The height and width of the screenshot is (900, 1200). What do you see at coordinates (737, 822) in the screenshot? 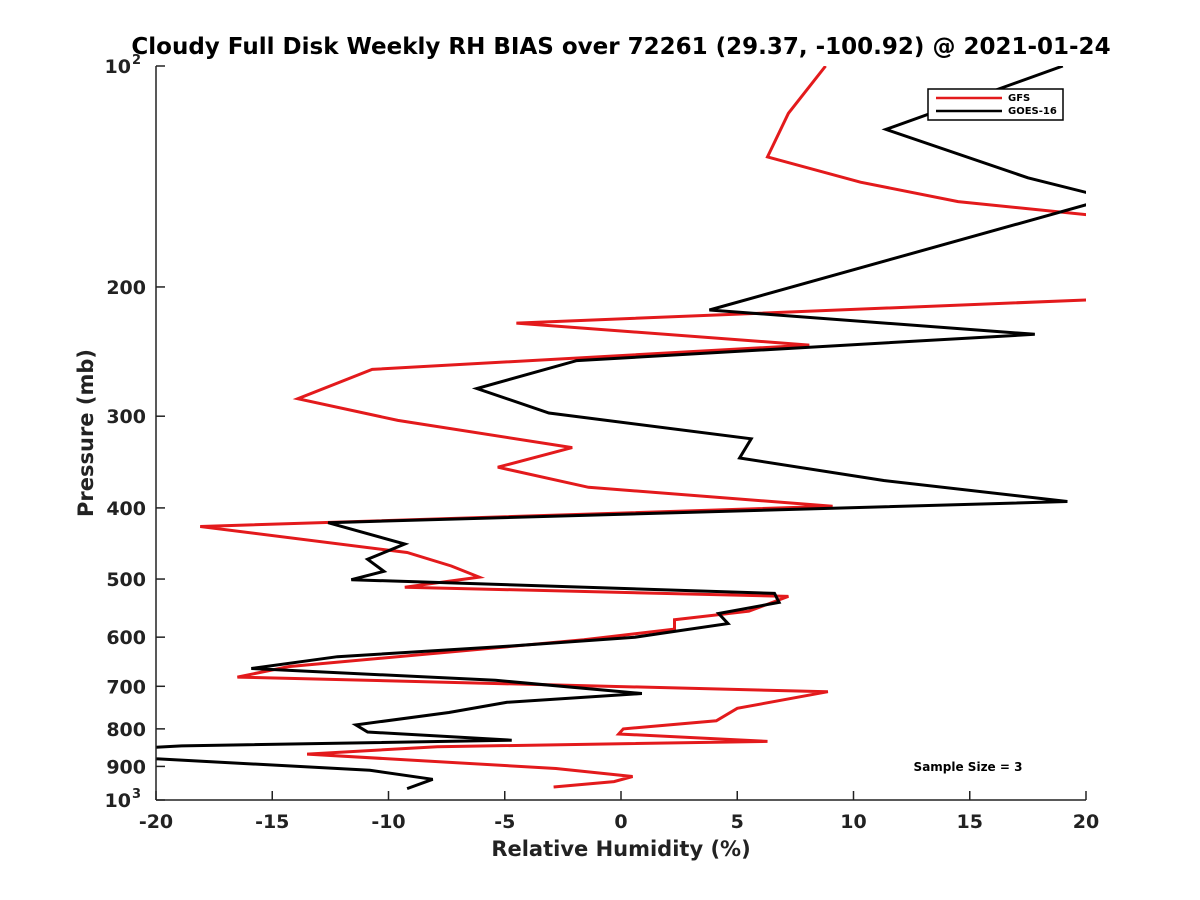
I see `x-tick-label: 5` at bounding box center [737, 822].